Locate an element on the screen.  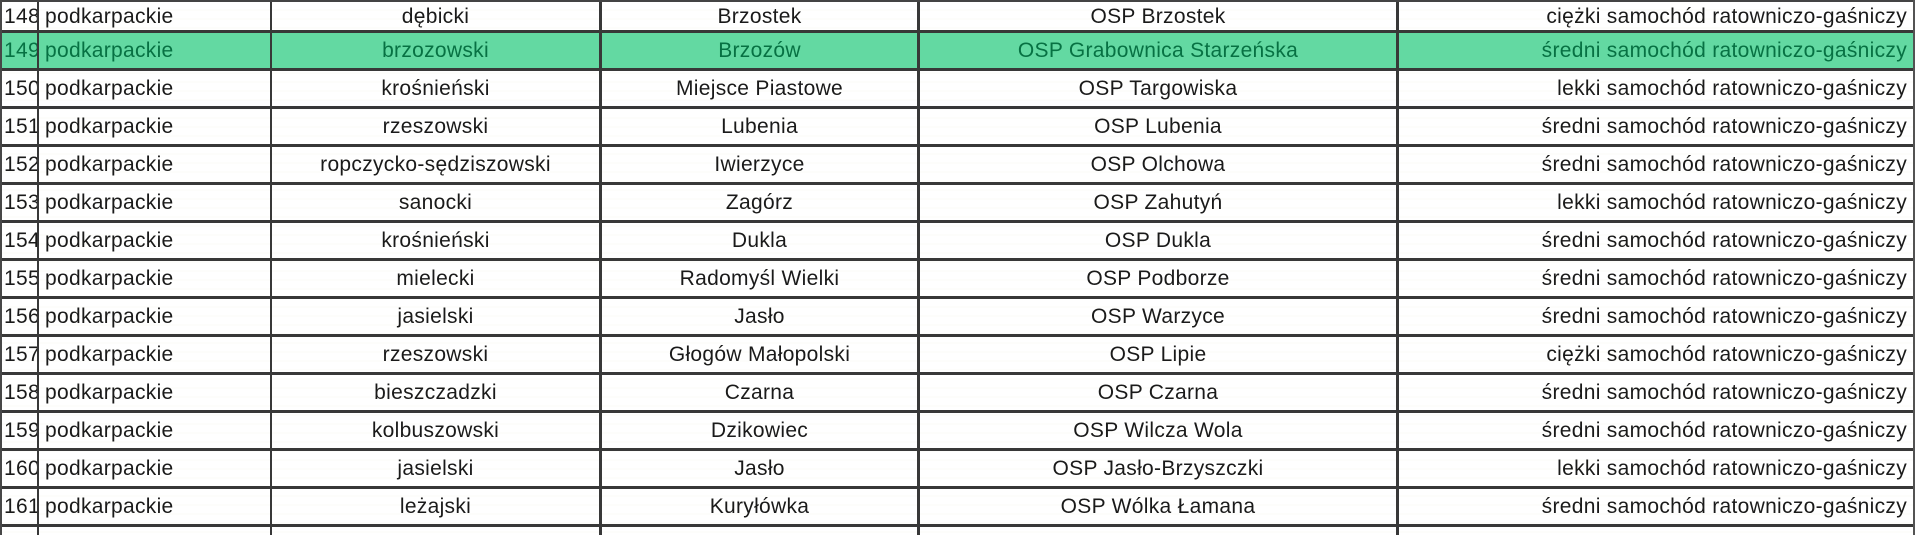
cell-unit: OSP Wólka Łamana is located at coordinates (1159, 506).